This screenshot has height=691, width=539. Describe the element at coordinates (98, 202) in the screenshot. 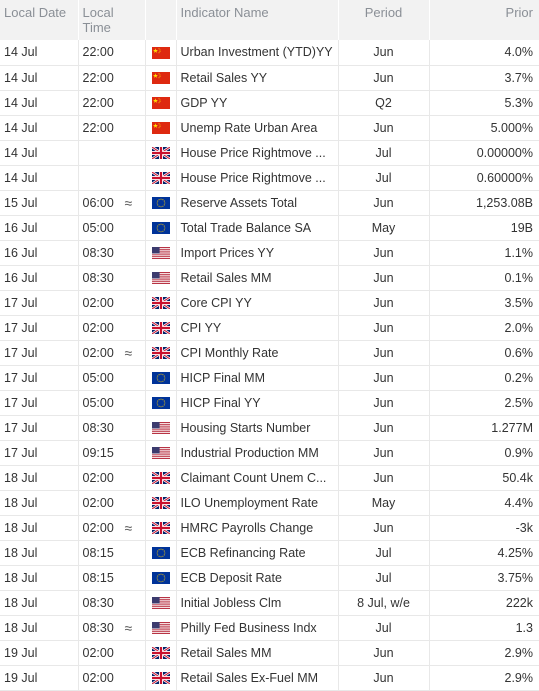

I see `row-time-value: 06:00` at that location.